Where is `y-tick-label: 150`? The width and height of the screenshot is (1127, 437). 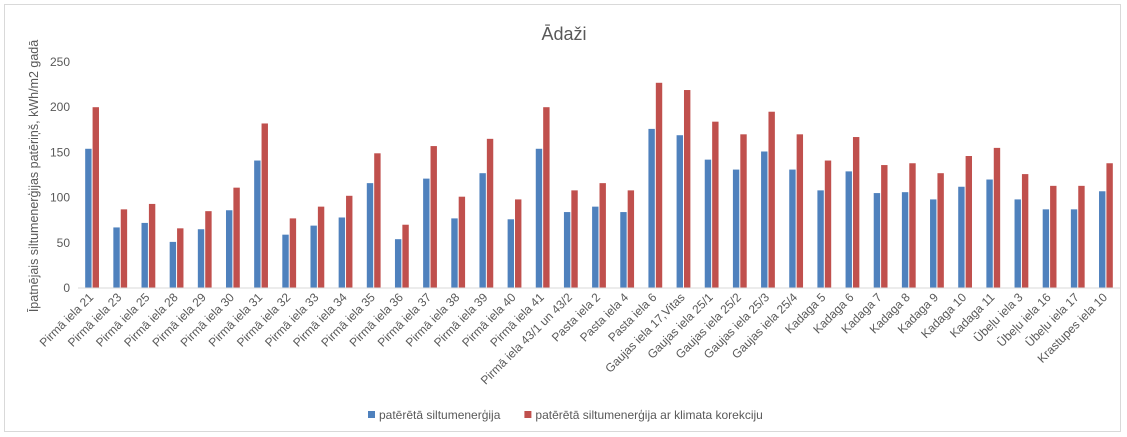
y-tick-label: 150 is located at coordinates (60, 152).